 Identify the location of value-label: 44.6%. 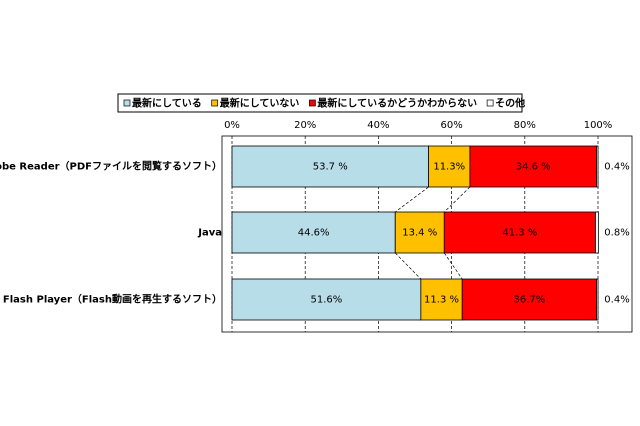
(314, 233).